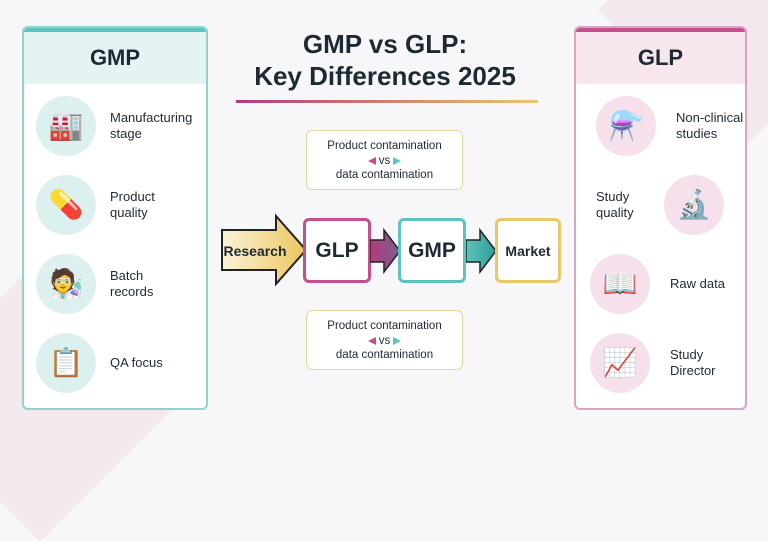 The height and width of the screenshot is (541, 768). I want to click on item-label: QA focus, so click(136, 362).